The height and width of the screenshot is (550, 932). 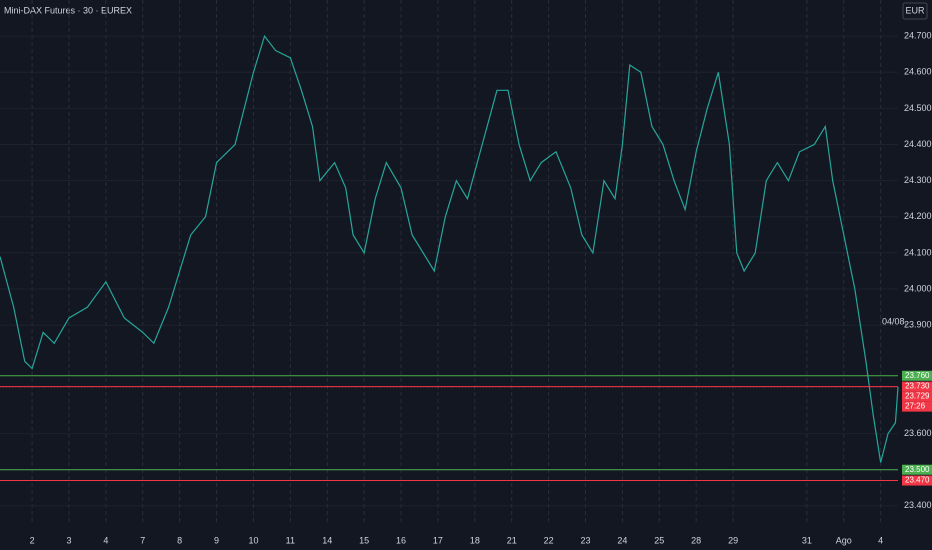 What do you see at coordinates (549, 540) in the screenshot?
I see `x-tick-label: 22` at bounding box center [549, 540].